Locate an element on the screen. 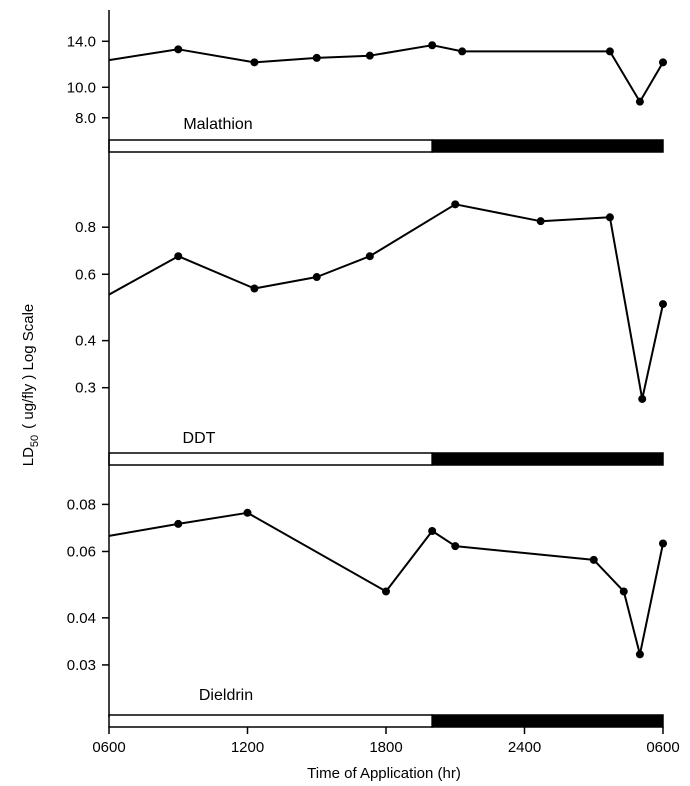 The height and width of the screenshot is (786, 690). y-tick-label: 0.03 is located at coordinates (81, 665).